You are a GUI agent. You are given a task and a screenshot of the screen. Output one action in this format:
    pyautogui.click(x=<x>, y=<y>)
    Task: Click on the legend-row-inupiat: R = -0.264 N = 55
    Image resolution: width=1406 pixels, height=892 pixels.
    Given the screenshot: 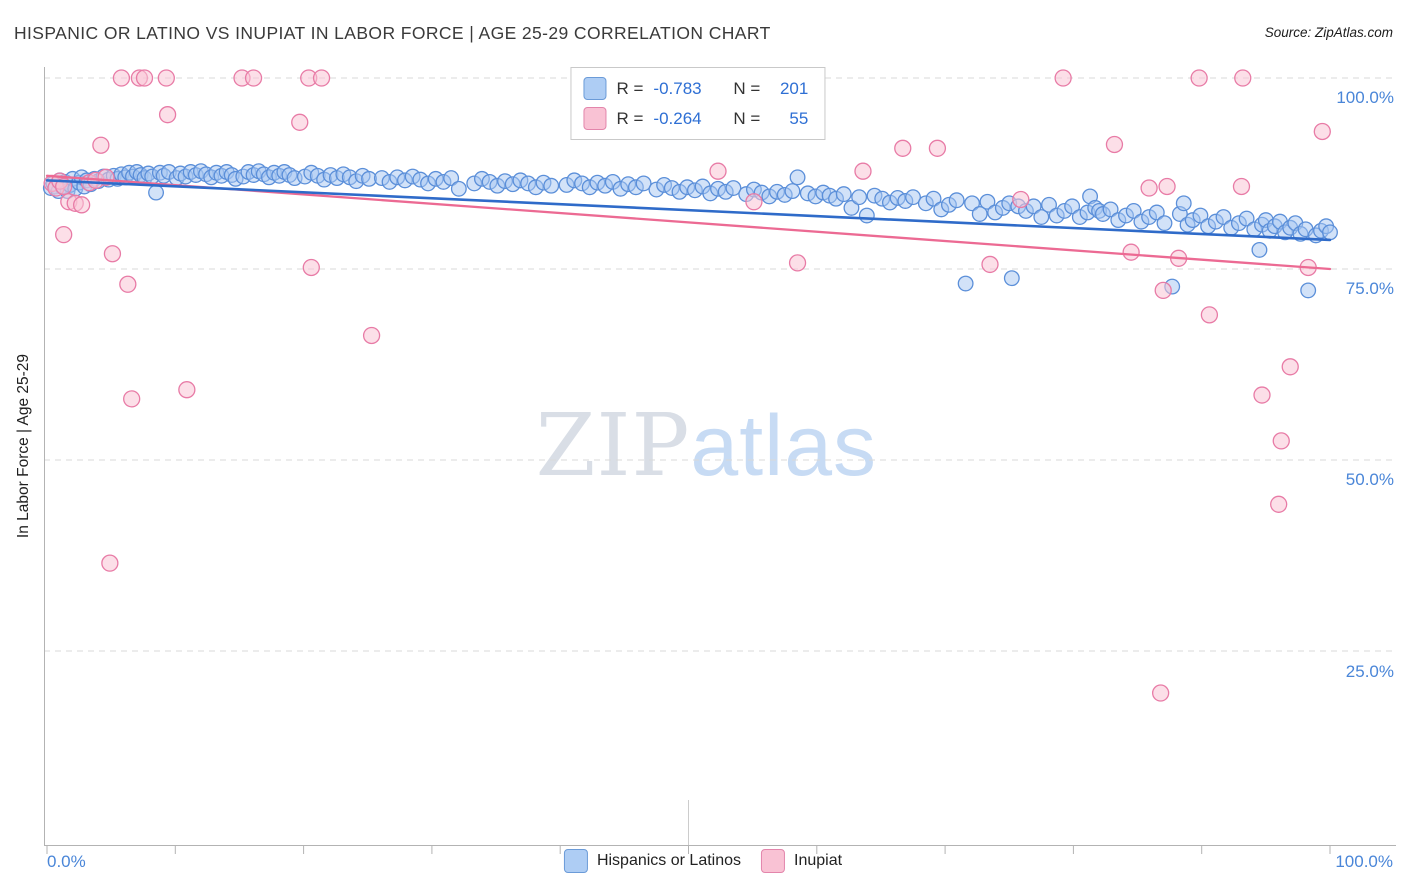 What is the action you would take?
    pyautogui.click(x=695, y=118)
    